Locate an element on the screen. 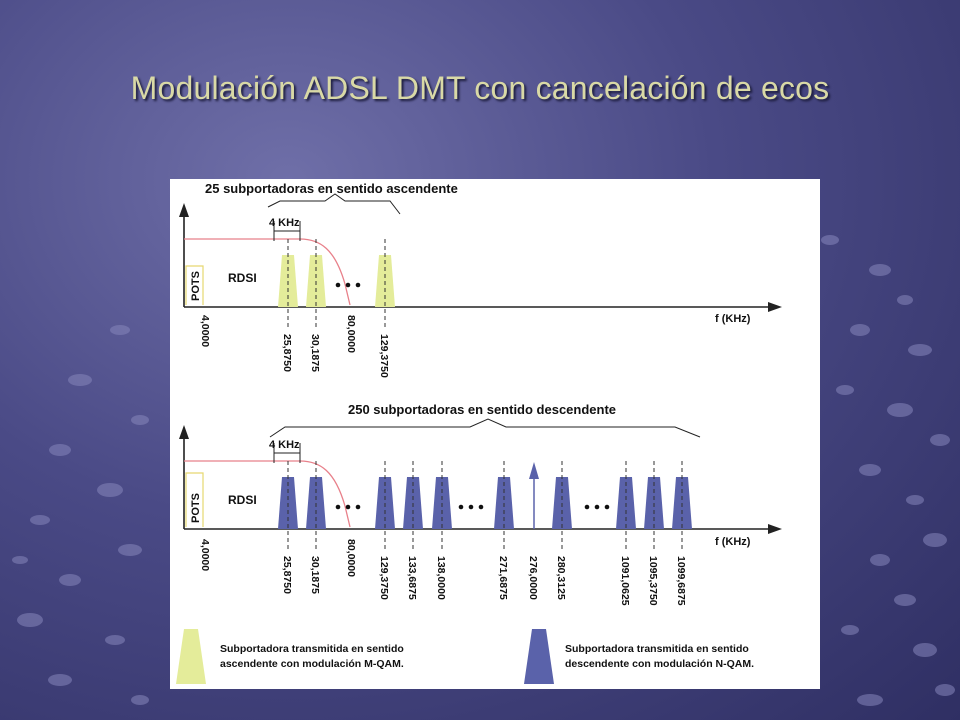 This screenshot has width=960, height=720. downstream-tick-label: 133,6875 is located at coordinates (412, 578).